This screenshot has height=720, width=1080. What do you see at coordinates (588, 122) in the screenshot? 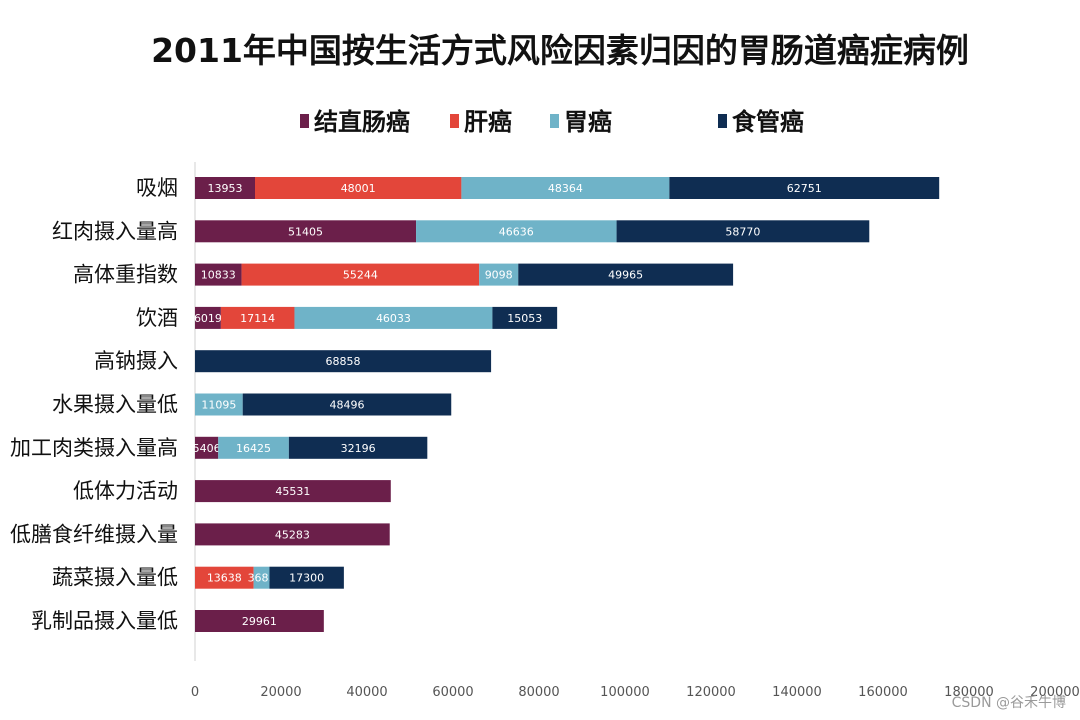
I see `legend-label: 胃癌` at bounding box center [588, 122].